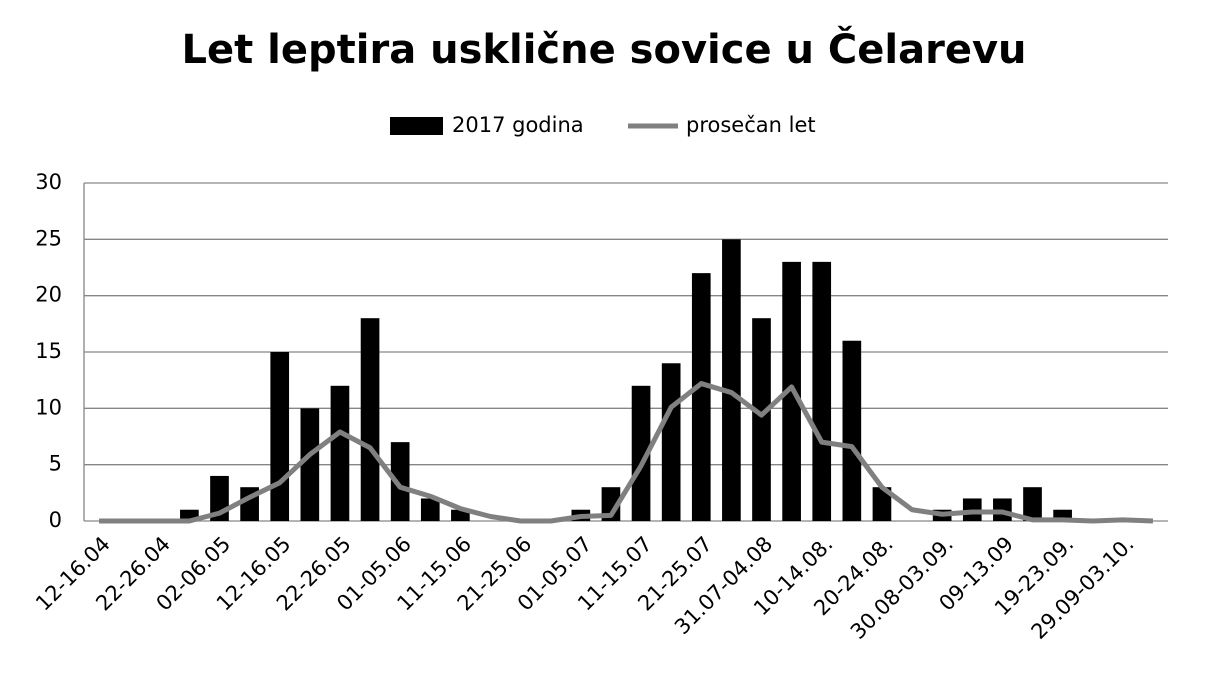 The height and width of the screenshot is (699, 1206). Describe the element at coordinates (48, 238) in the screenshot. I see `y-tick-label: 25` at that location.